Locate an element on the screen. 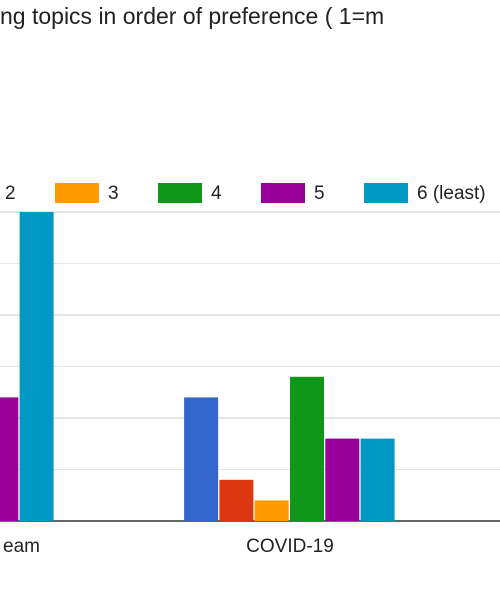 Image resolution: width=500 pixels, height=590 pixels. chart-title: ng topics in order of preference ( 1=m is located at coordinates (192, 16).